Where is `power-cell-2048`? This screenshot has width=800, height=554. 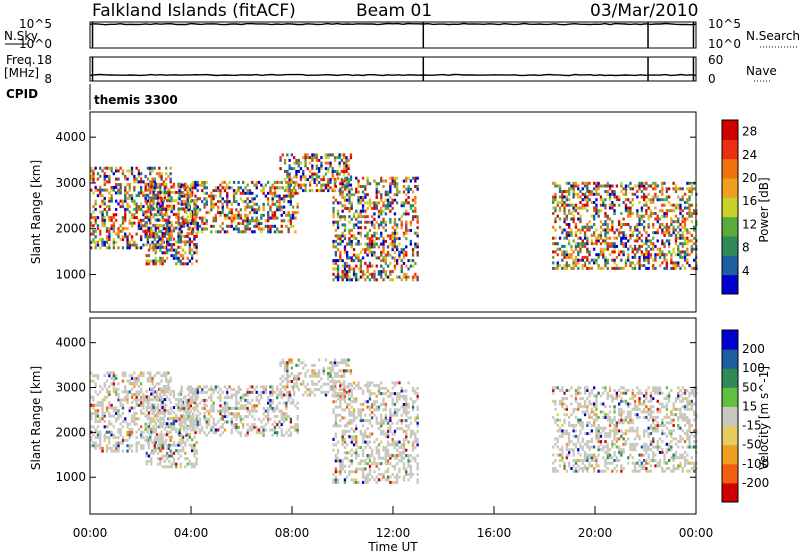
power-cell-2048 is located at coordinates (413, 250).